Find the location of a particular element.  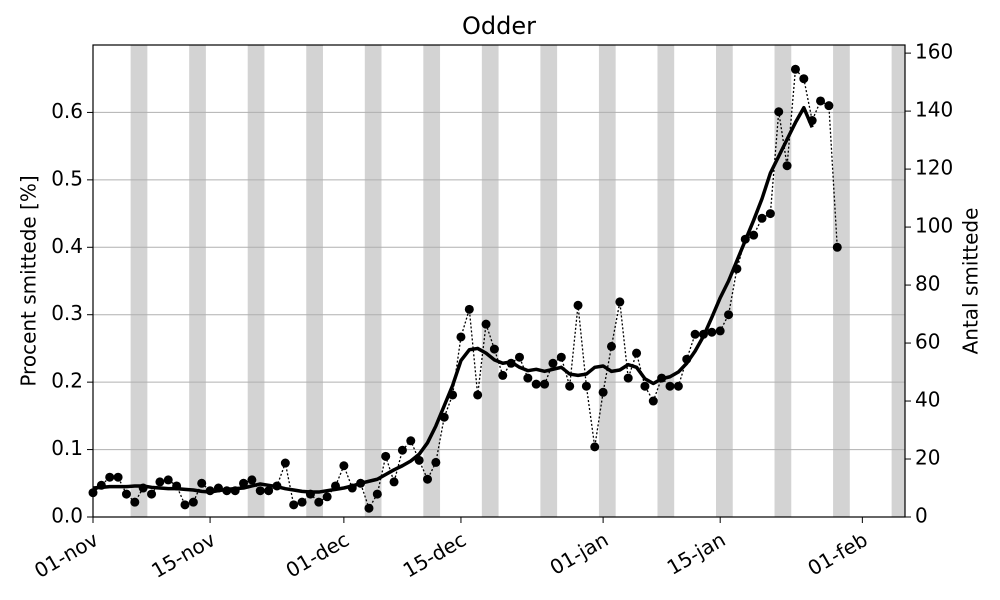

x-tick-label: 15-nov is located at coordinates (183, 555).